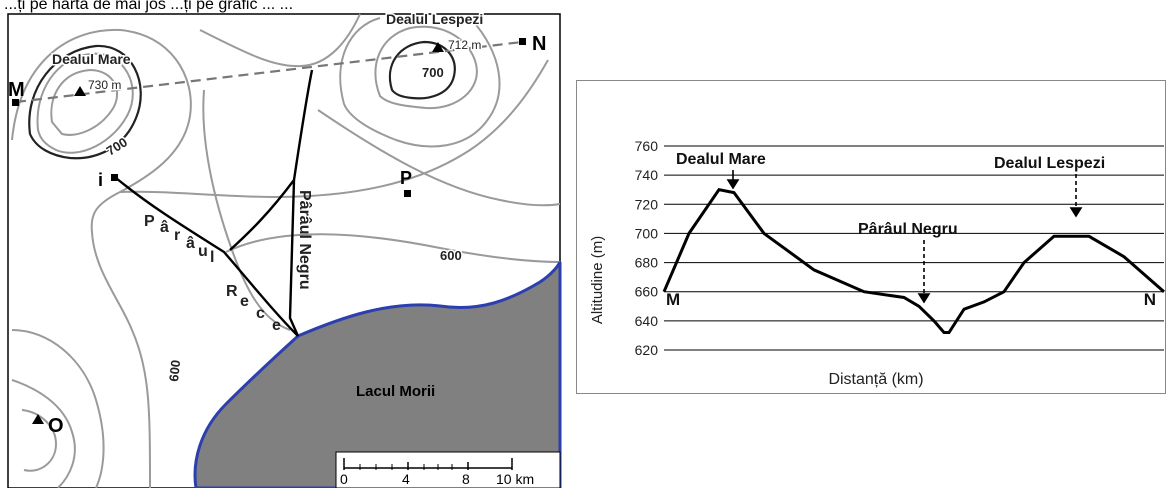 The height and width of the screenshot is (488, 1168). What do you see at coordinates (260, 313) in the screenshot?
I see `river-rece-letter: c` at bounding box center [260, 313].